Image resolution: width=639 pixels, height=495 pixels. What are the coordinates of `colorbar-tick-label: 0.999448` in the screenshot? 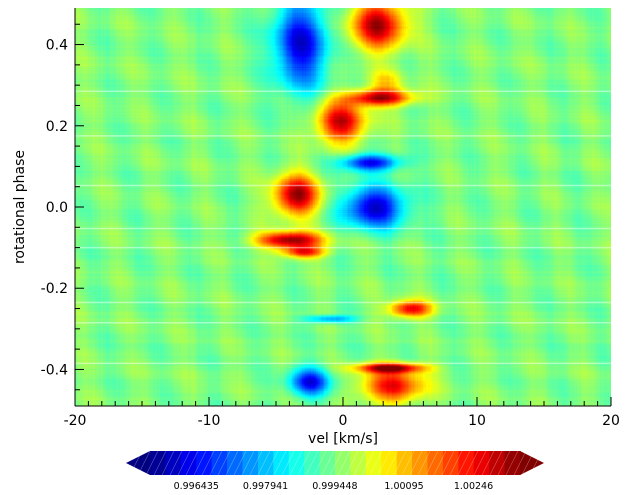 It's located at (334, 486).